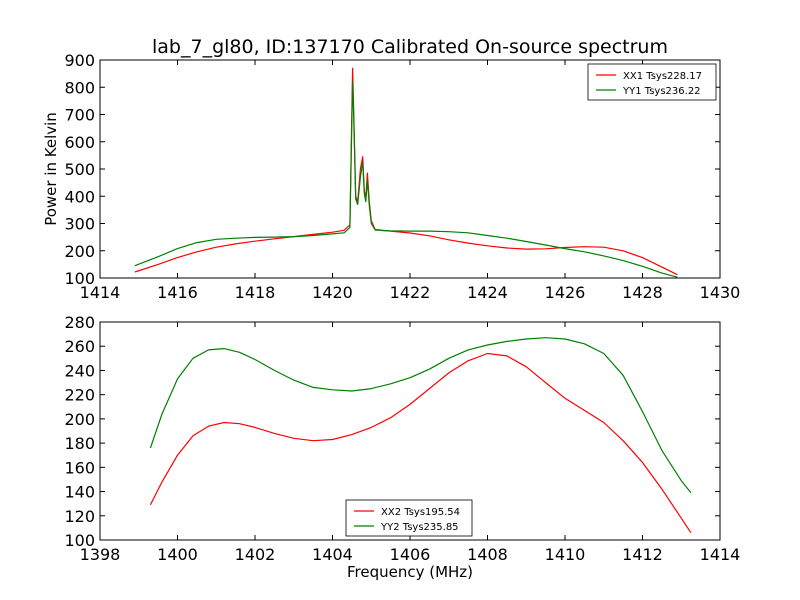 The image size is (800, 600). What do you see at coordinates (410, 572) in the screenshot?
I see `x-axis-label: Frequency (MHz)` at bounding box center [410, 572].